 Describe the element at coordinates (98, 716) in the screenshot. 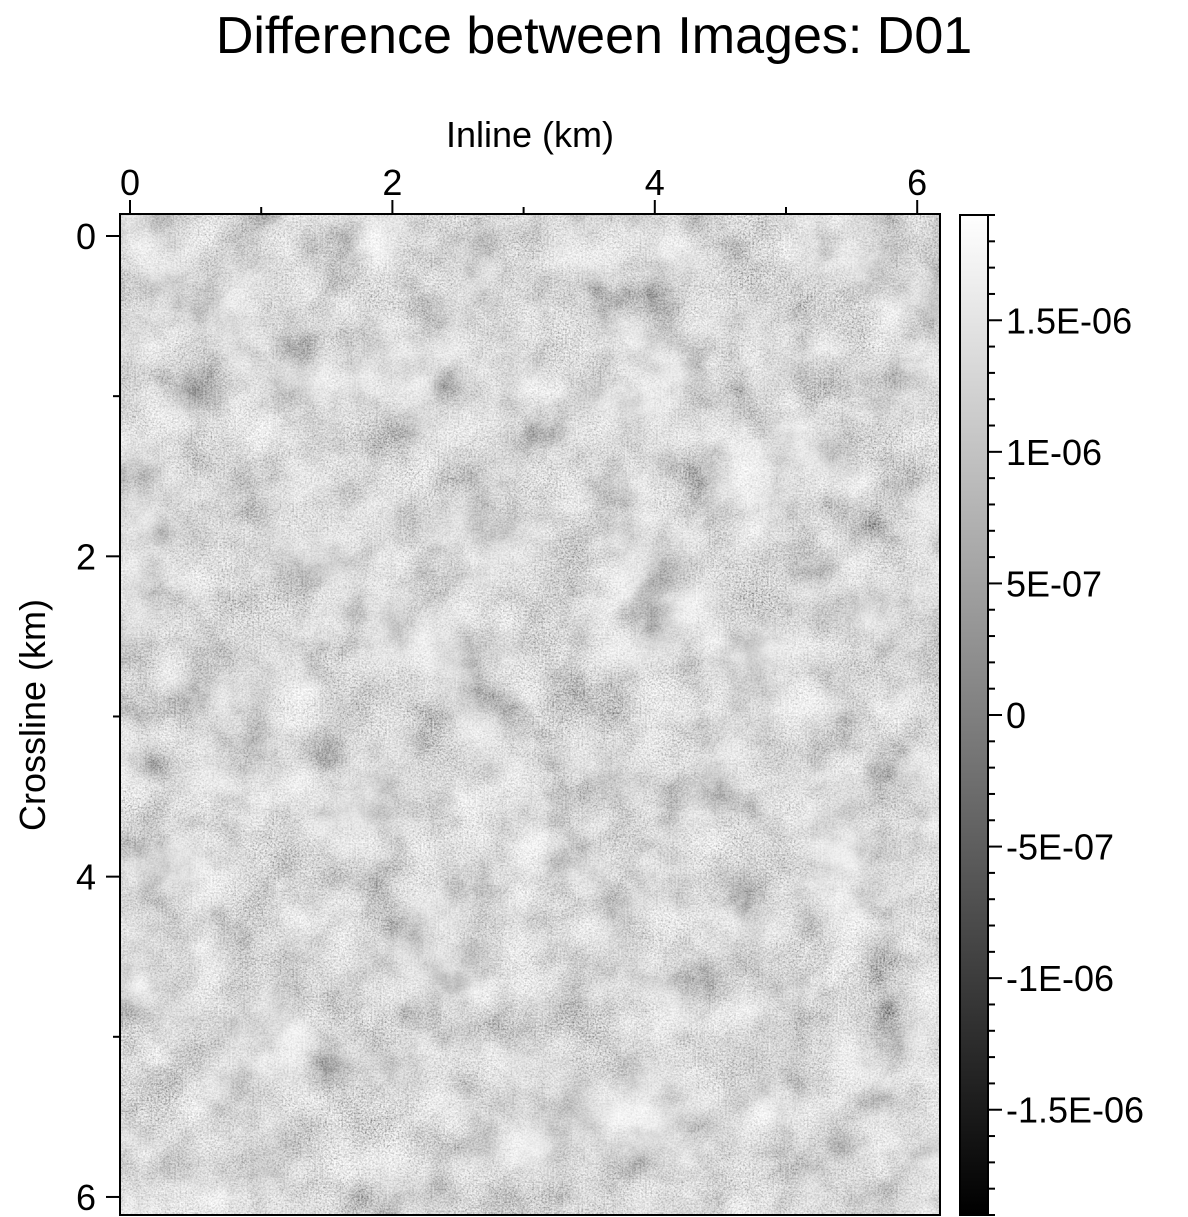

I see `y-axis: 0 2 4 6` at that location.